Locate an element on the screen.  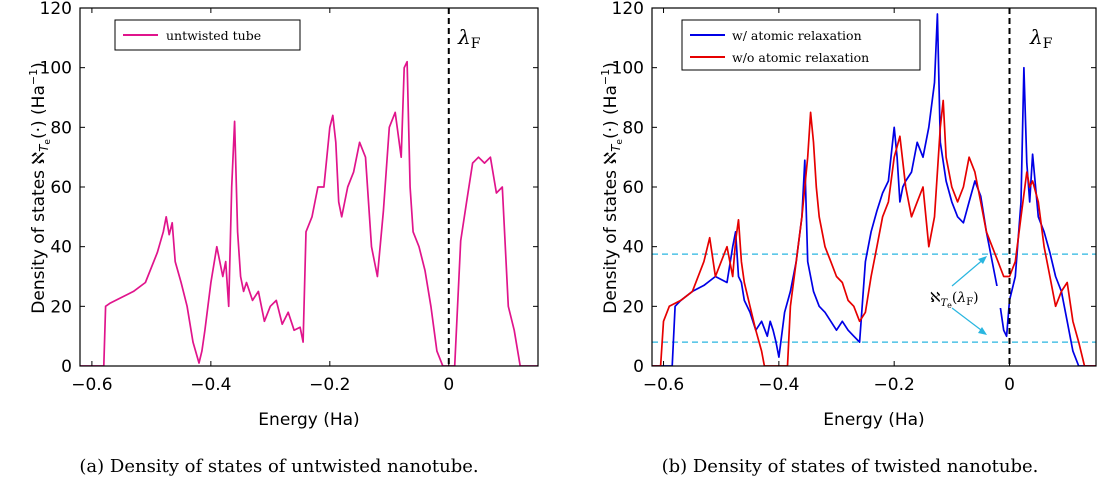
legend: untwisted tube is located at coordinates (207, 35).